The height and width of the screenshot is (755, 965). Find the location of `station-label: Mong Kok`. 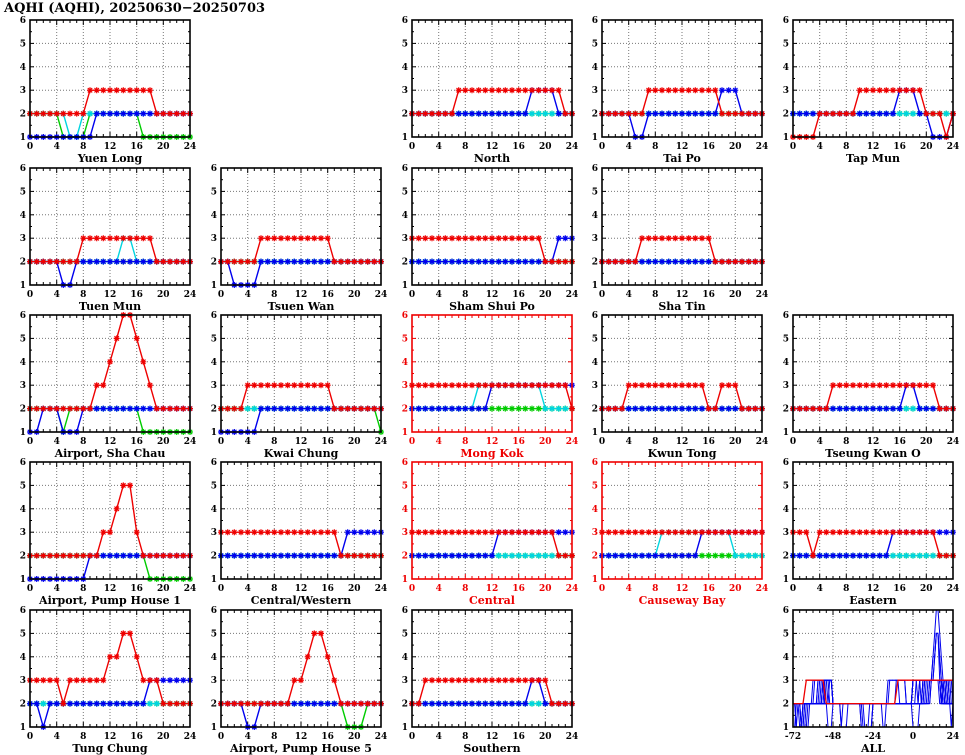

station-label: Mong Kok is located at coordinates (492, 453).